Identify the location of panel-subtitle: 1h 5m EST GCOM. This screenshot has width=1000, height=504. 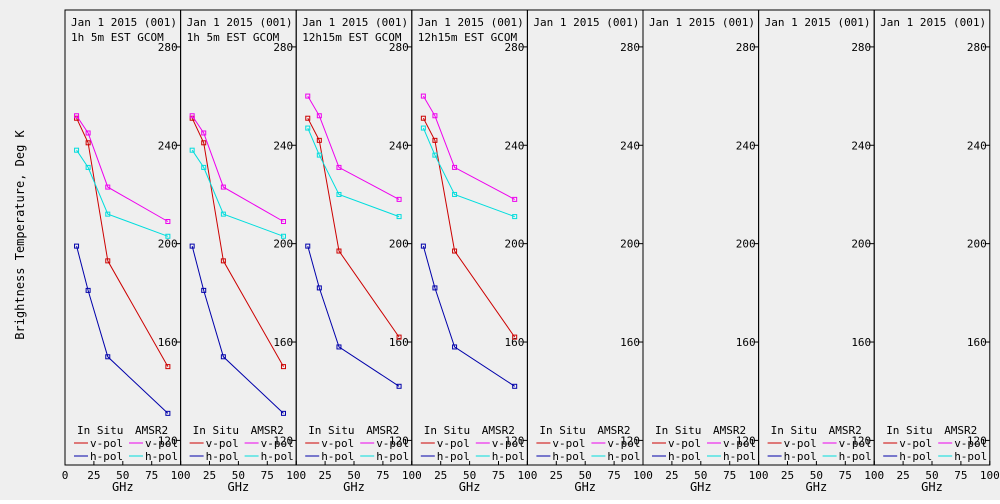
(233, 37).